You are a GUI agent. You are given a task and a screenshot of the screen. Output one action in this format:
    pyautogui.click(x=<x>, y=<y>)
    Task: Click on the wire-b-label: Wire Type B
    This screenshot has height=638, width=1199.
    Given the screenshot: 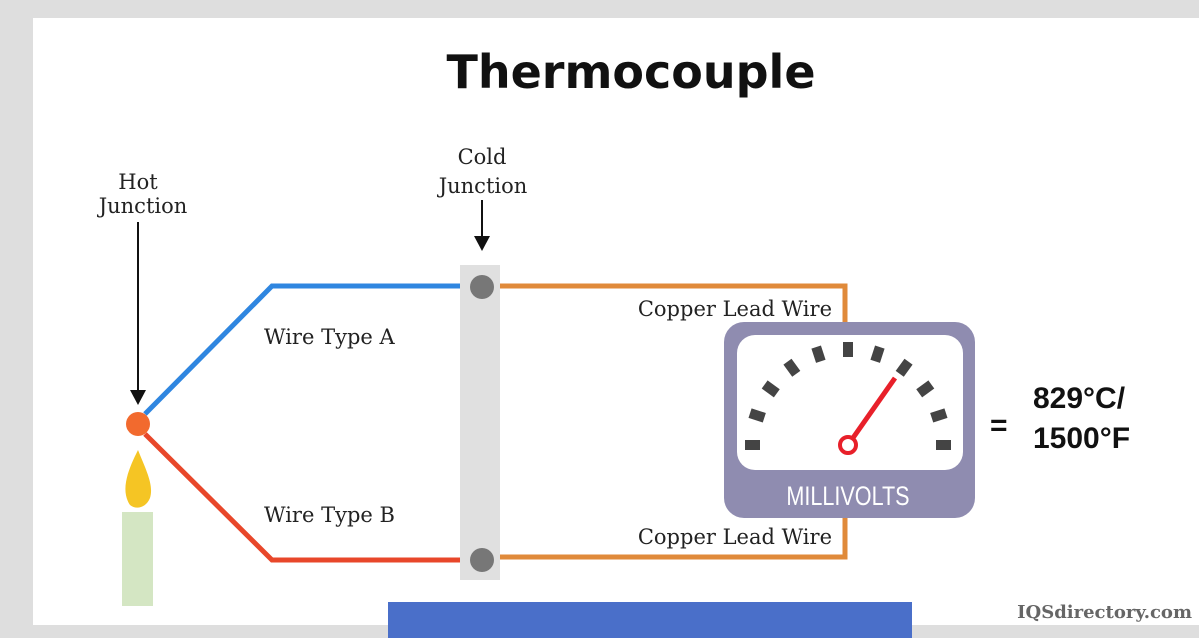 What is the action you would take?
    pyautogui.click(x=329, y=515)
    